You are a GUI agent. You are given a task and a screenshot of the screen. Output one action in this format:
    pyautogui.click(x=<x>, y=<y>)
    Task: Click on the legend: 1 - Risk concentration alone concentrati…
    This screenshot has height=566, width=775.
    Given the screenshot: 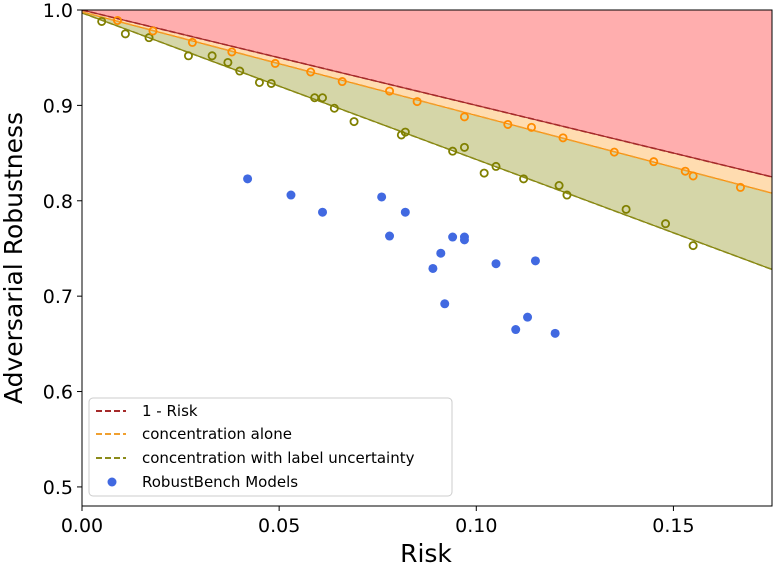 What is the action you would take?
    pyautogui.click(x=270, y=447)
    